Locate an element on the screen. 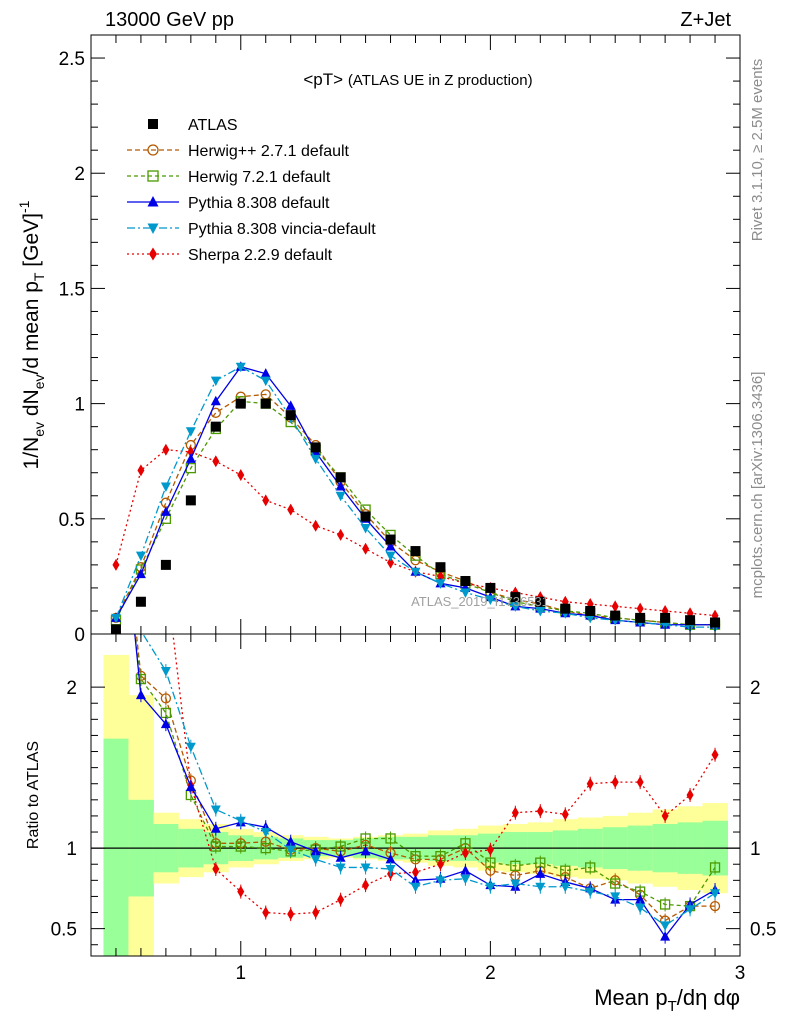  data-point-pythia-8-308-default is located at coordinates (140, 573).